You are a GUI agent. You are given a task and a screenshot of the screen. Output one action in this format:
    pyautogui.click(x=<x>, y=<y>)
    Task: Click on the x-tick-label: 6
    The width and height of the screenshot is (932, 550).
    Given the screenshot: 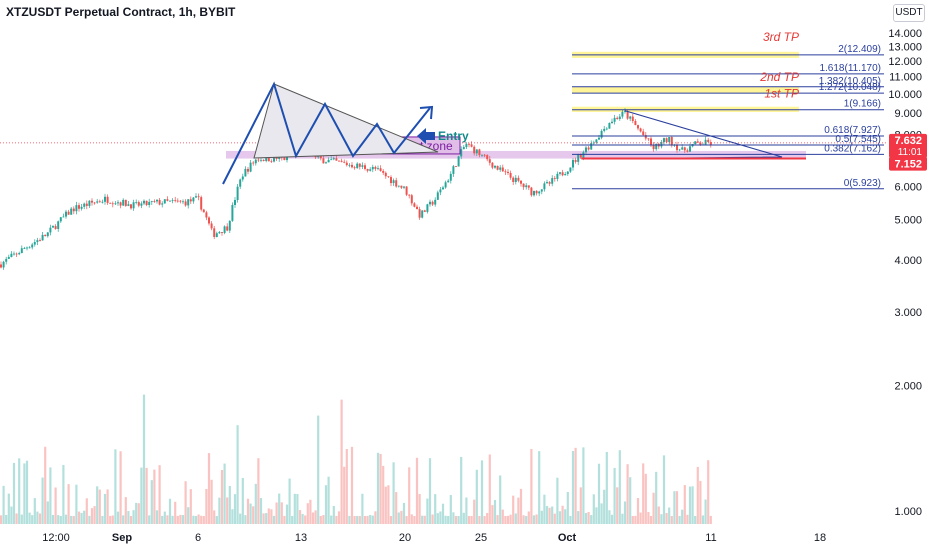 What is the action you would take?
    pyautogui.click(x=198, y=538)
    